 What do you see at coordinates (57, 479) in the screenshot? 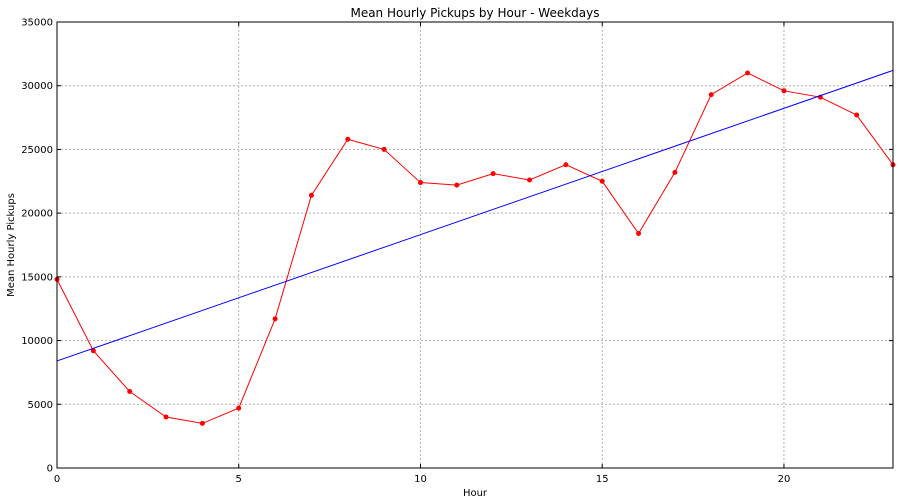
I see `x-tick-label: 0` at bounding box center [57, 479].